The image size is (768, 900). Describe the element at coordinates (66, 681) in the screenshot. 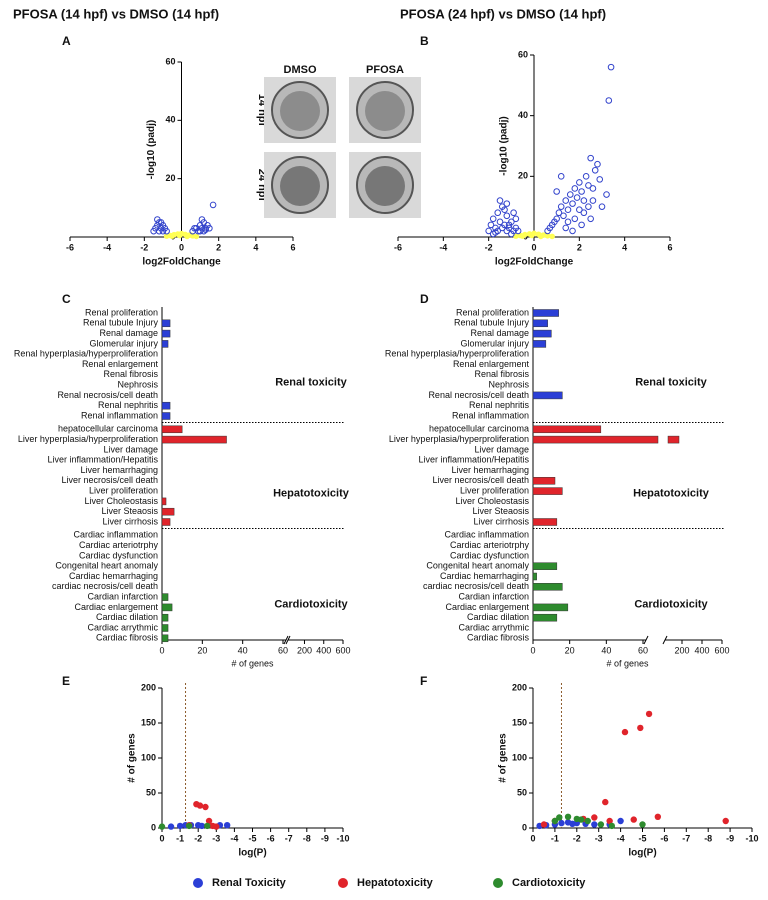

I see `panel-label: E` at that location.